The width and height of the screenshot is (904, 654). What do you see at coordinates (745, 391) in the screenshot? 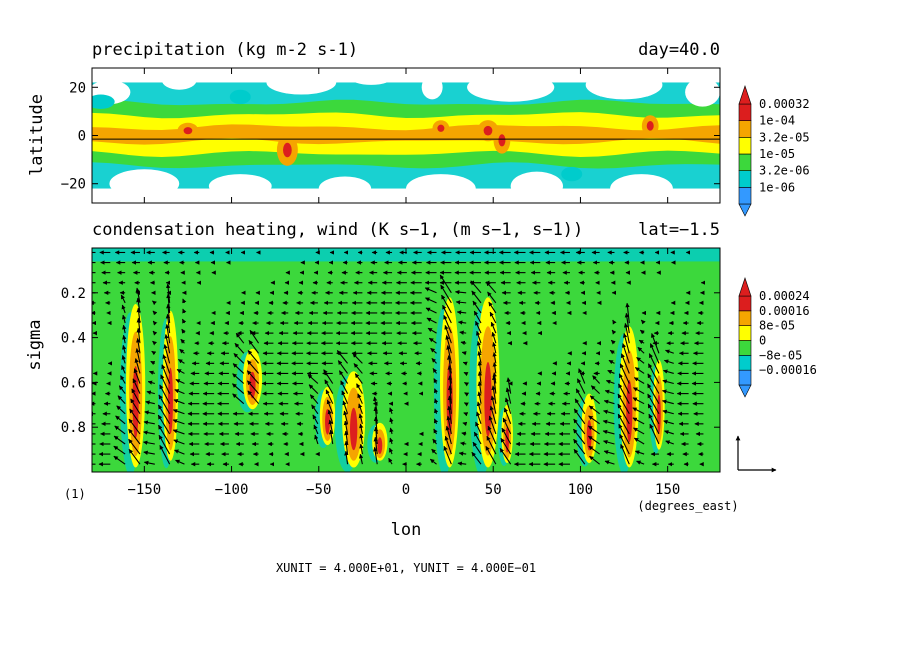
I see `legend-tri` at bounding box center [745, 391].